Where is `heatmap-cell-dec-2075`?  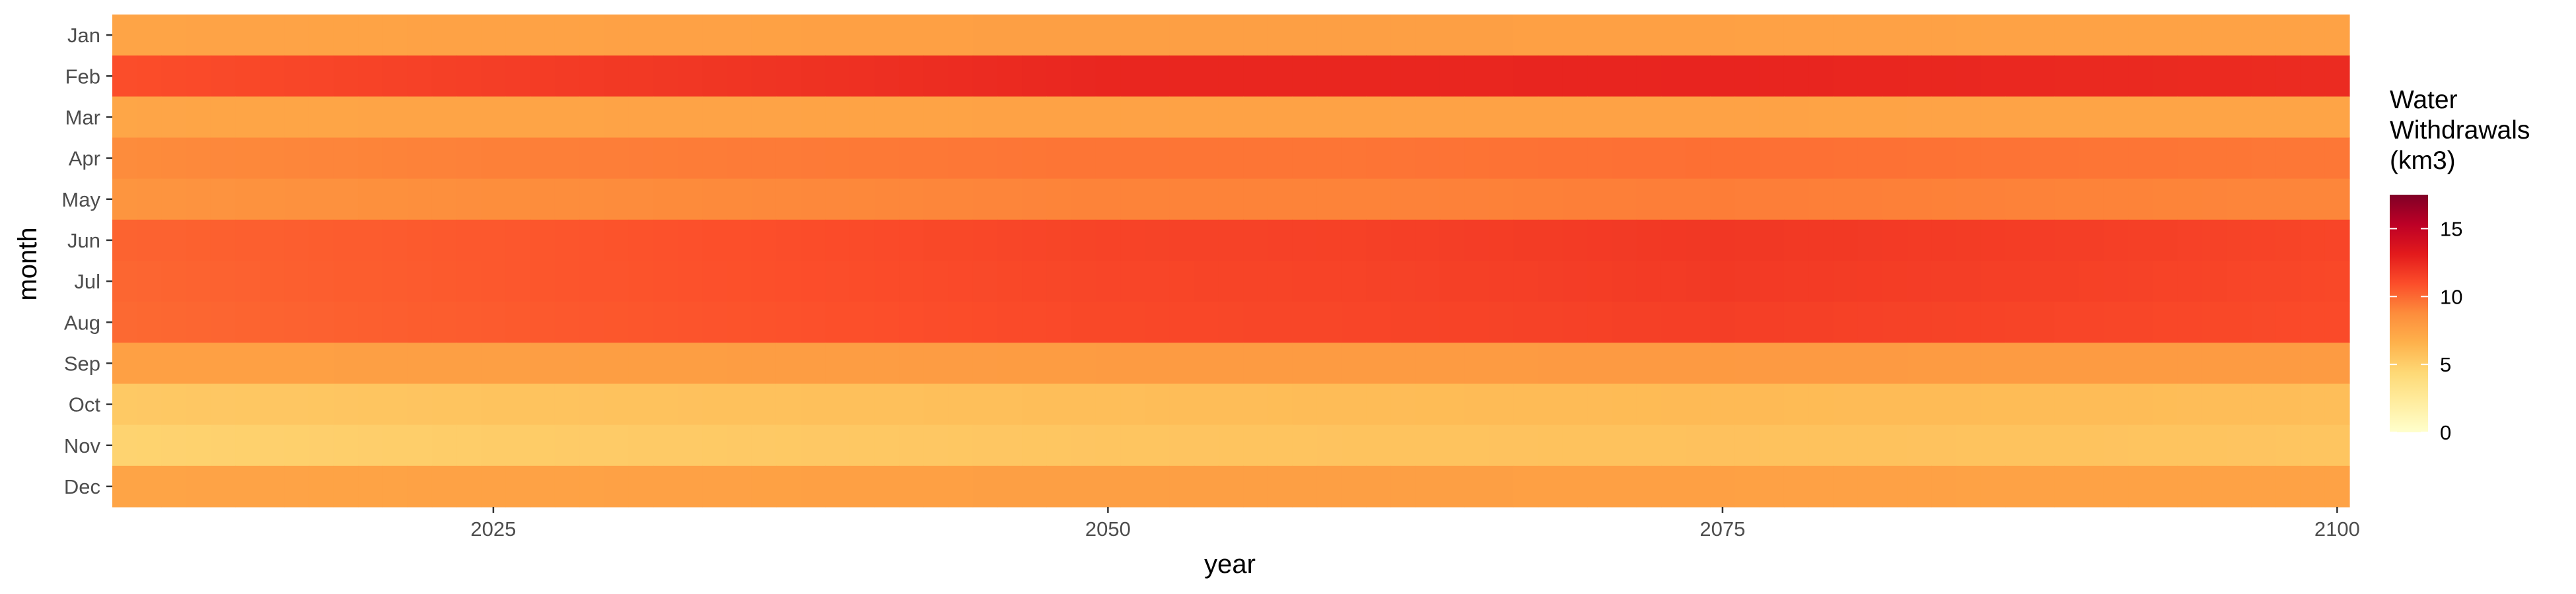 heatmap-cell-dec-2075 is located at coordinates (1723, 486).